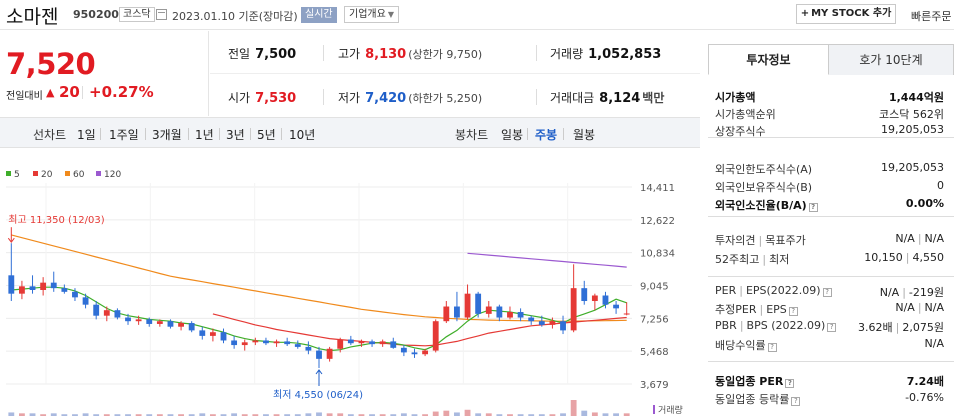  I want to click on open-label: 시가, so click(239, 98).